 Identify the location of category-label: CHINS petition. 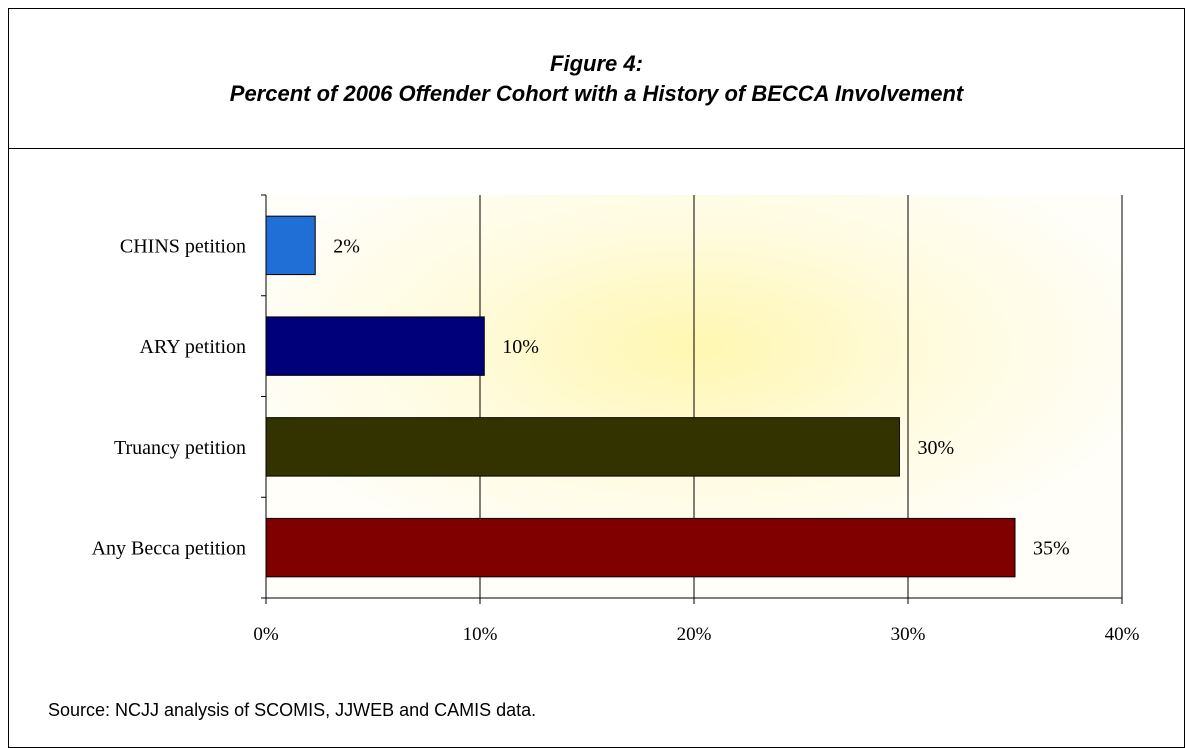
(183, 246).